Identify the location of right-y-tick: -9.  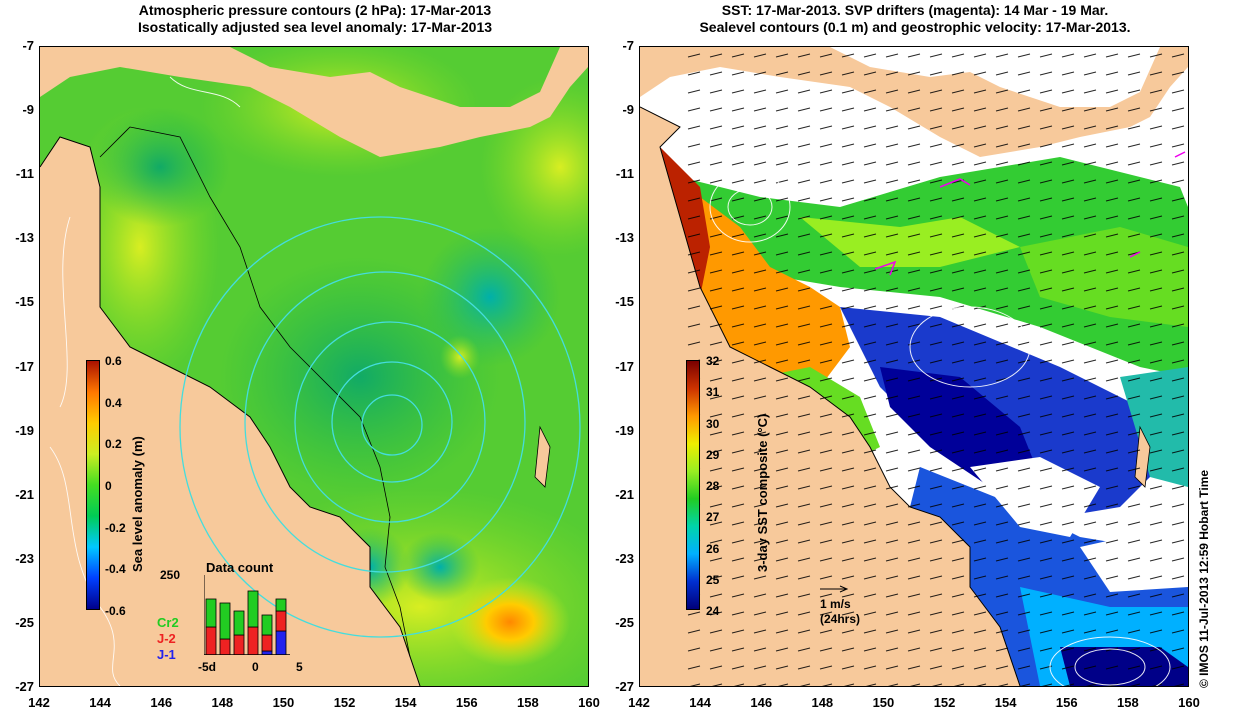
(628, 110).